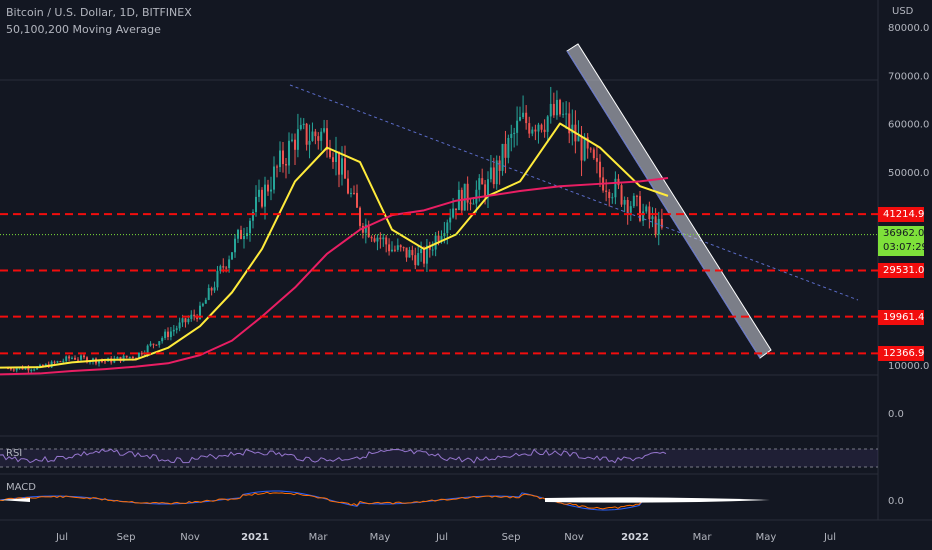 The height and width of the screenshot is (550, 932). I want to click on channel-edge, so click(663, 204).